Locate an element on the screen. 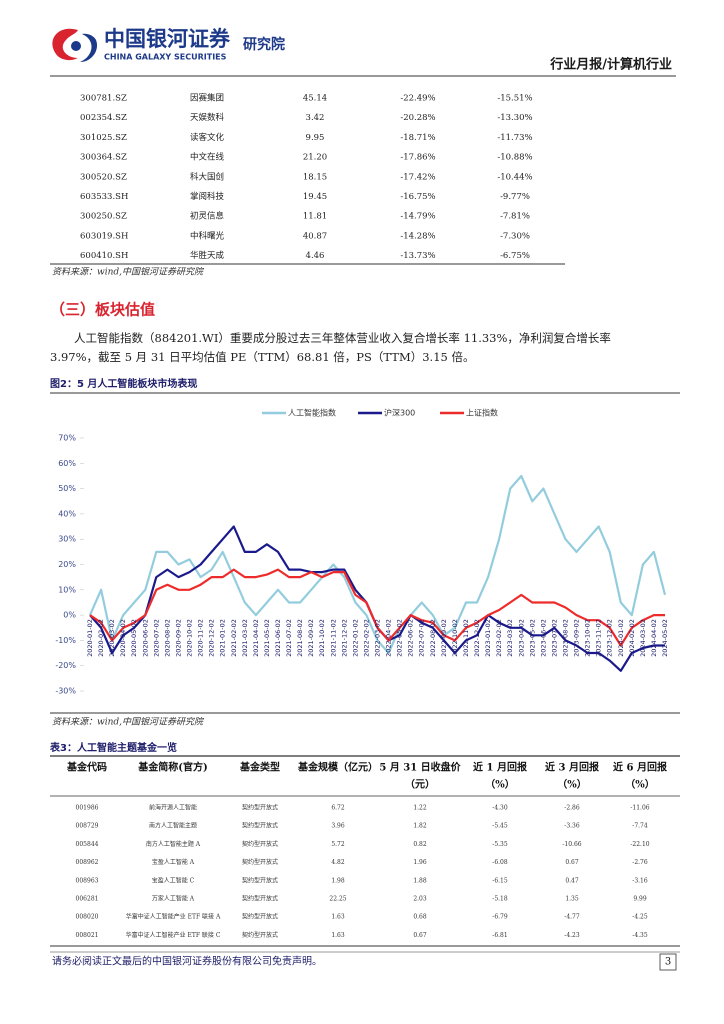 The width and height of the screenshot is (724, 1024). table-cell: -4.30 is located at coordinates (500, 808).